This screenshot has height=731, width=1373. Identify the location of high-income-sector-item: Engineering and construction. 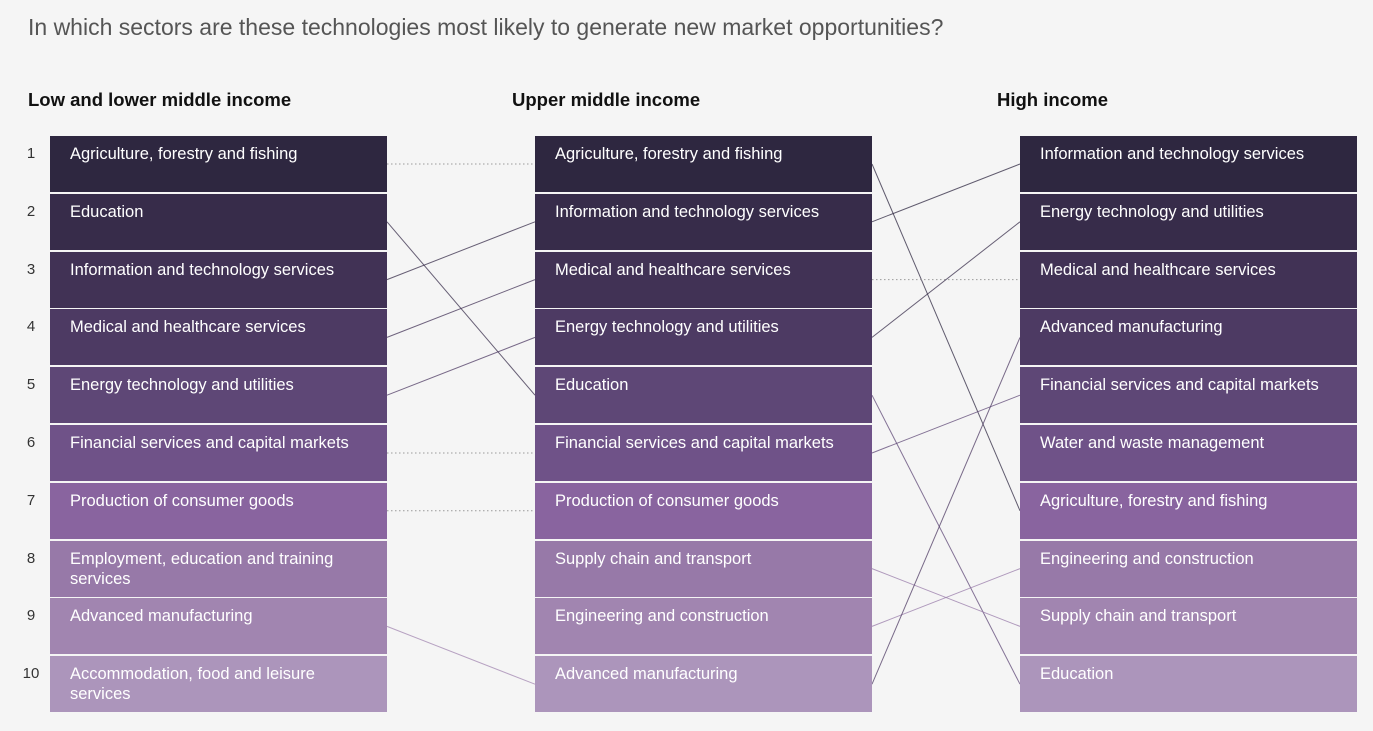
(1188, 568).